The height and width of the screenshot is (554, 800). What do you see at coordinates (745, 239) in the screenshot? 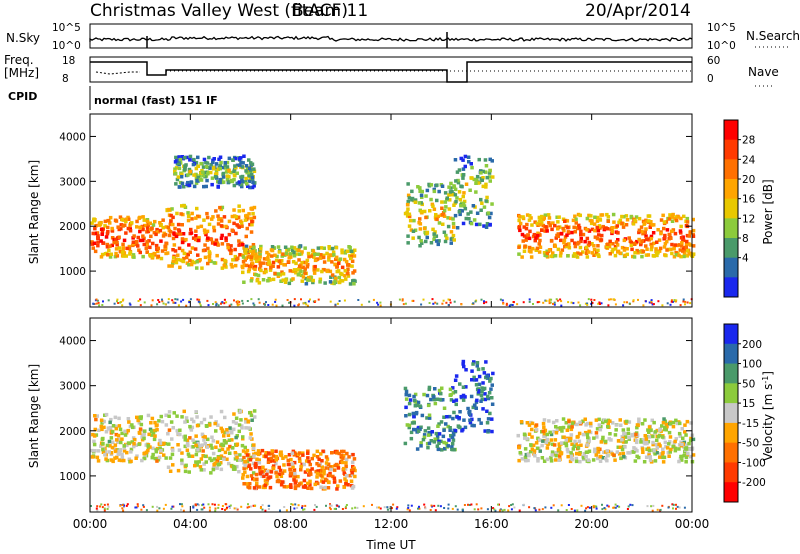
I see `colorbar-tick-label: 8` at bounding box center [745, 239].